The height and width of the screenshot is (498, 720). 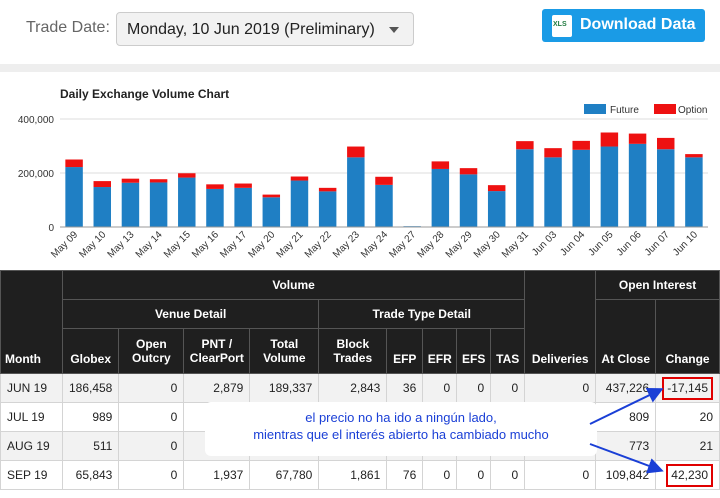 I want to click on cell-change: 42,230, so click(x=687, y=475).